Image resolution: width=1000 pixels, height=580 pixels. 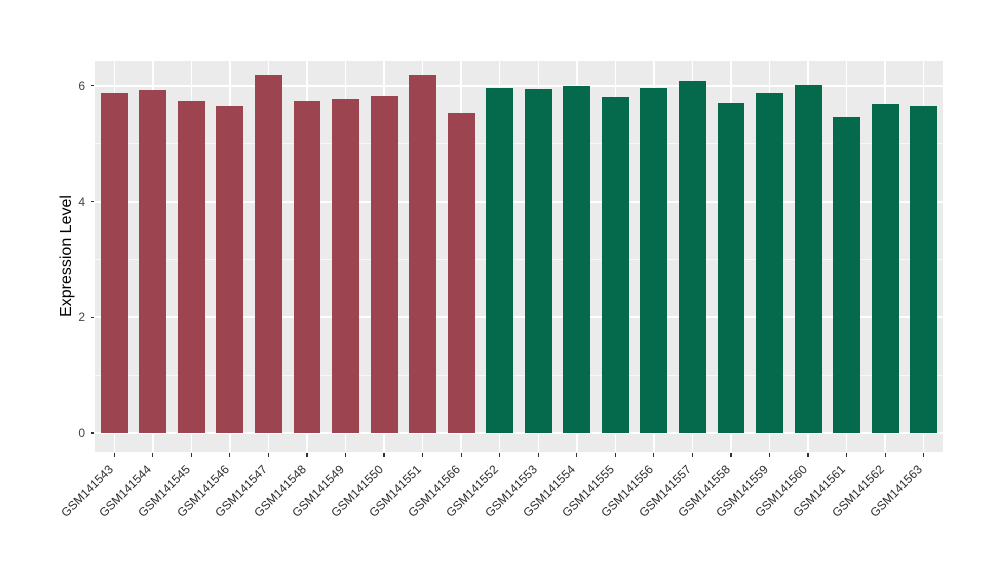 What do you see at coordinates (191, 267) in the screenshot?
I see `bar-GSM141545` at bounding box center [191, 267].